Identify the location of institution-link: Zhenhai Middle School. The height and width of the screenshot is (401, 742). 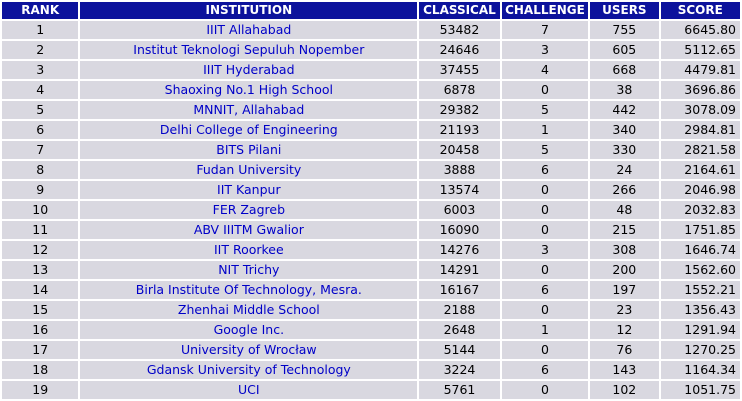
(248, 309).